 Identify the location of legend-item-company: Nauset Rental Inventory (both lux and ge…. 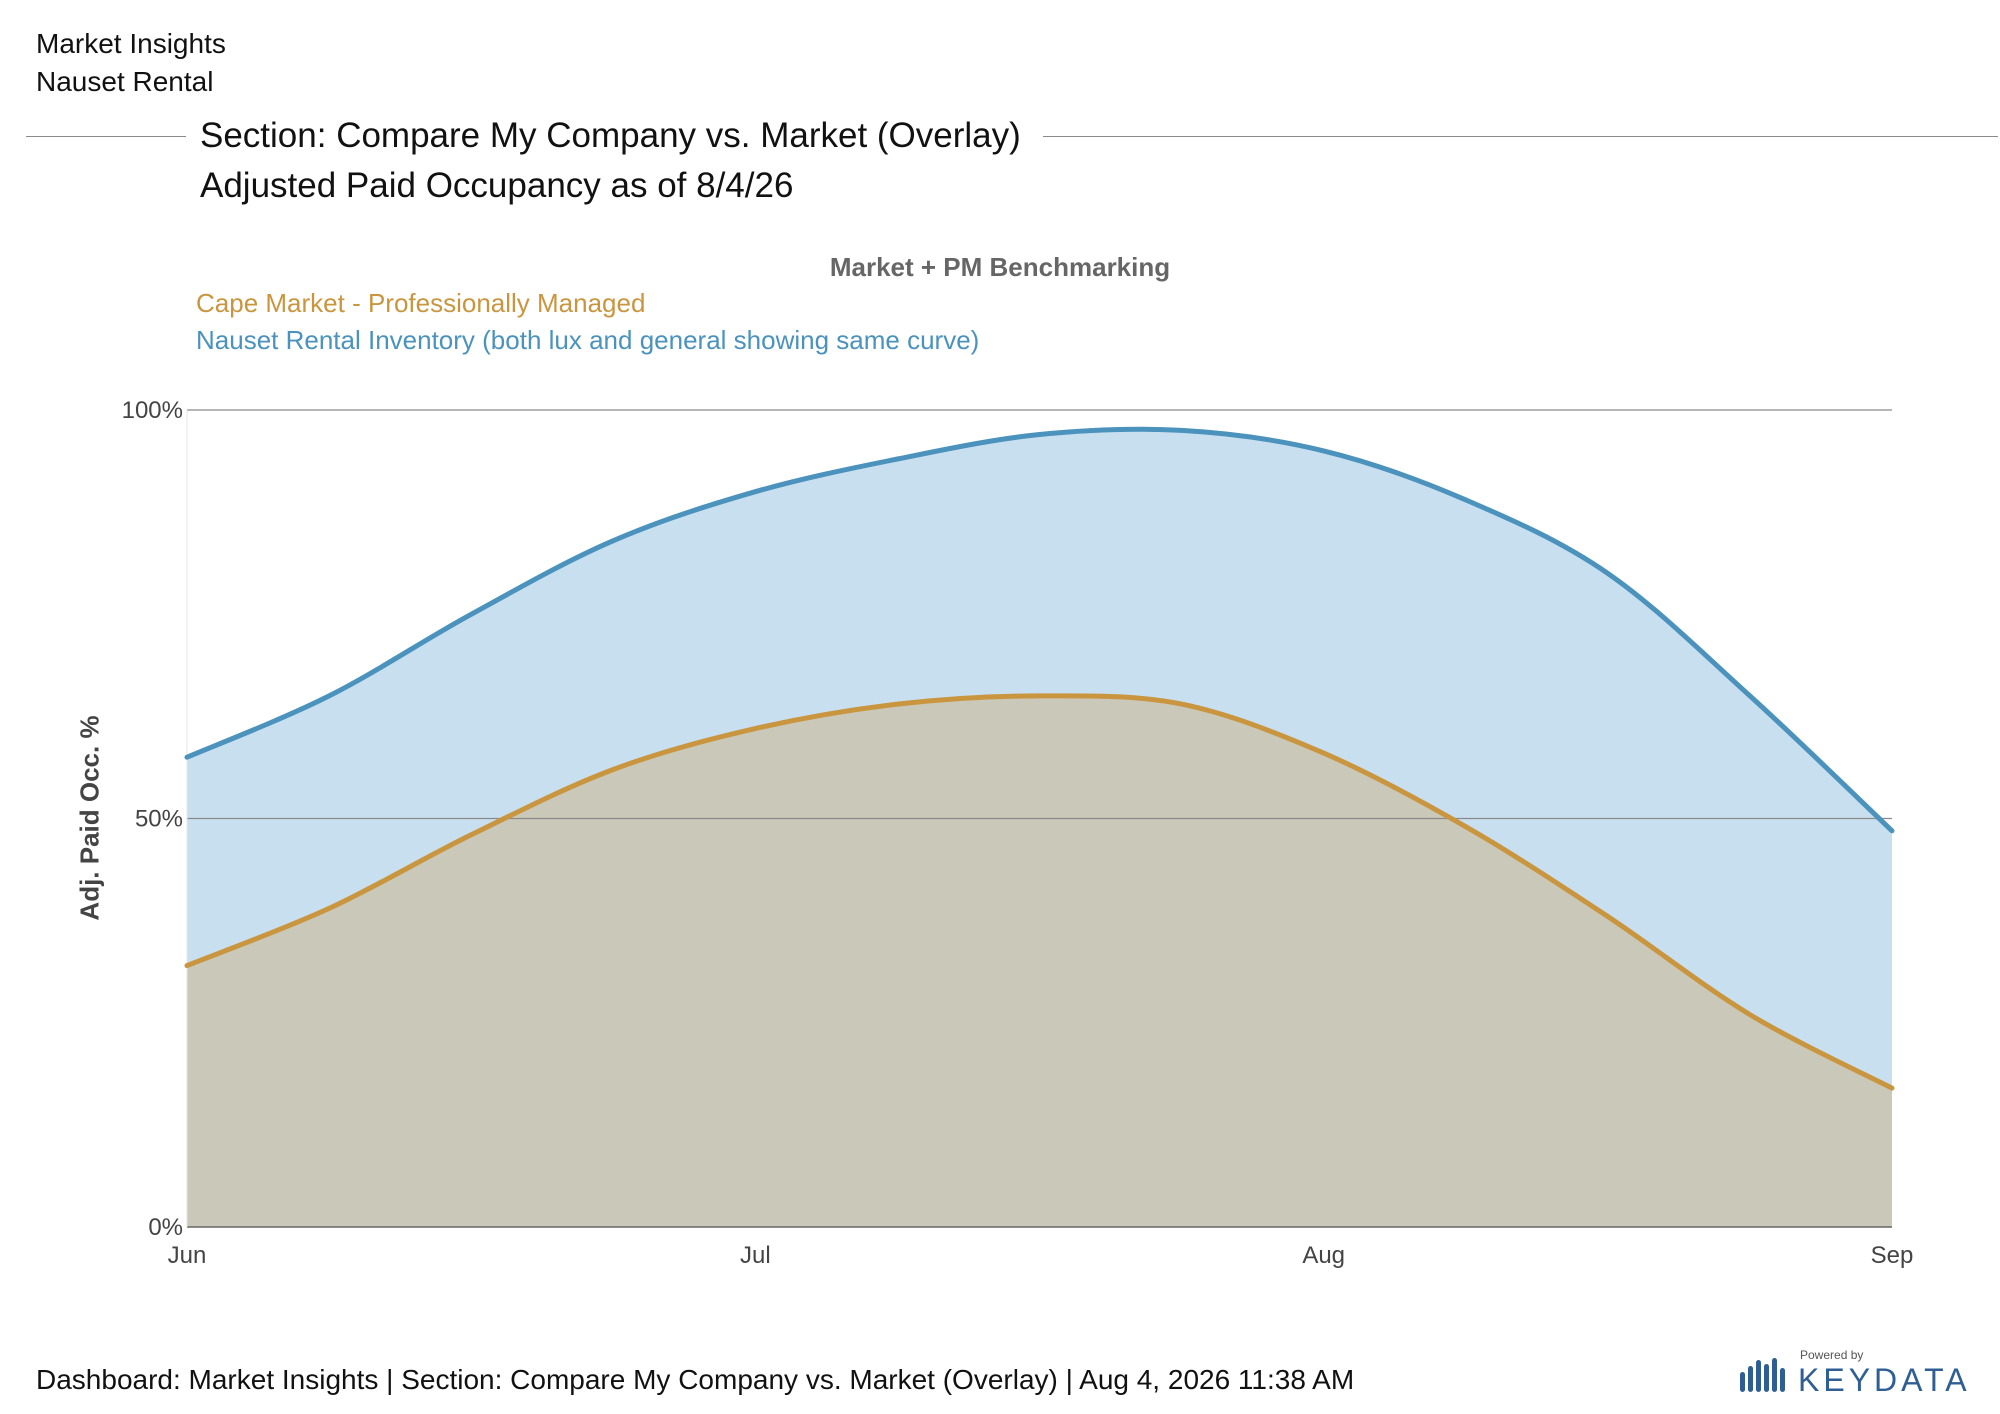
(588, 340).